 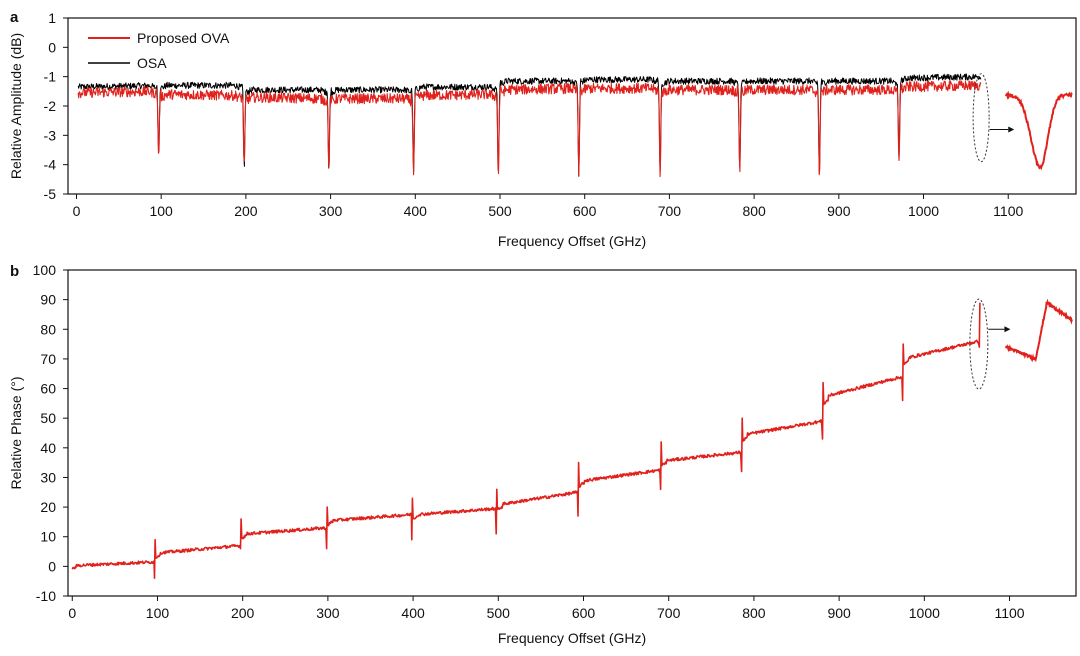 What do you see at coordinates (159, 50) in the screenshot?
I see `panel-a-legend: Proposed OVA OSA` at bounding box center [159, 50].